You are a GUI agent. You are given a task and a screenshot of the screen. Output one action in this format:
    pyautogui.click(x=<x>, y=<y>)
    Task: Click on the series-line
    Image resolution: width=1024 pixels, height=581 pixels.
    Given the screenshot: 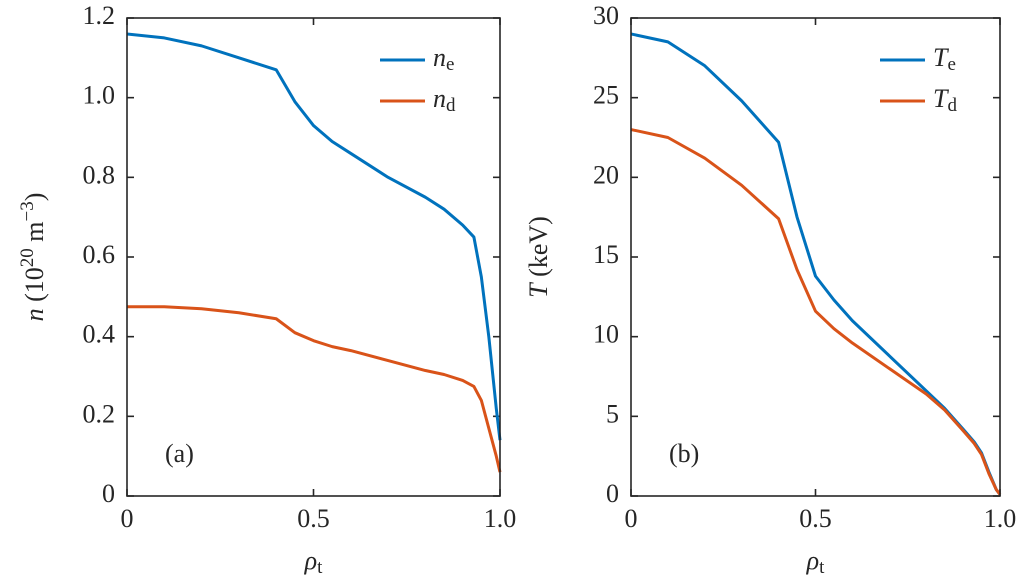 What is the action you would take?
    pyautogui.click(x=314, y=389)
    